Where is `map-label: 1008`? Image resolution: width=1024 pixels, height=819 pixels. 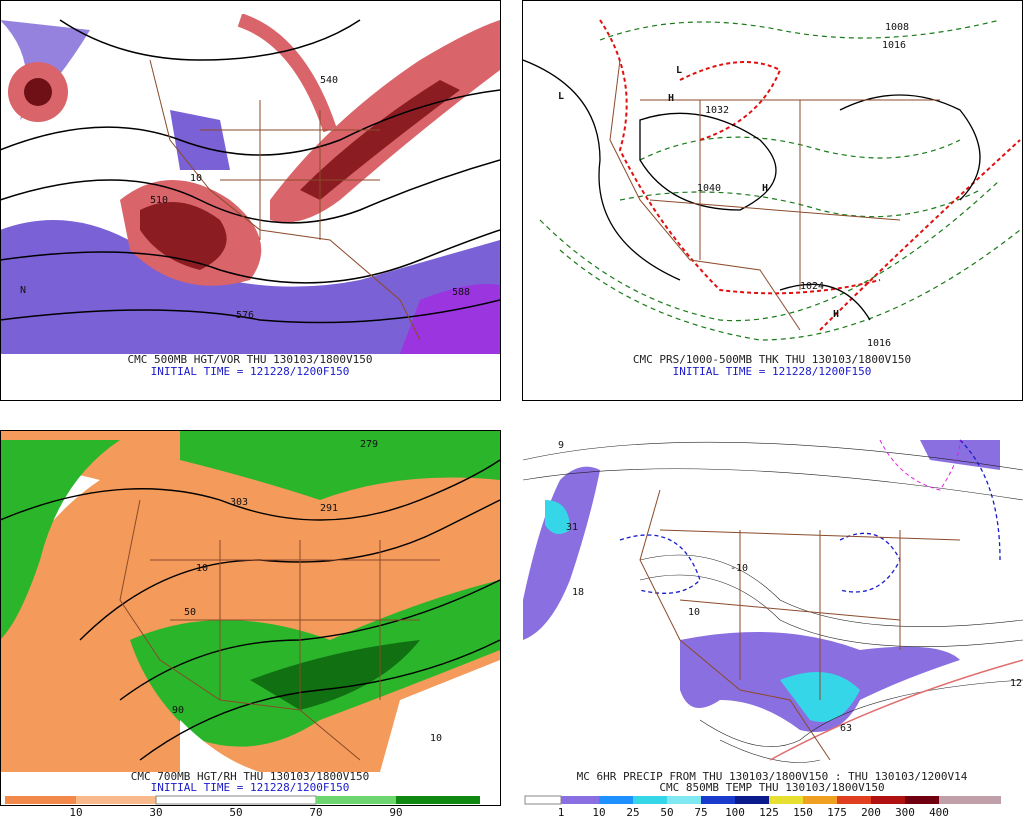 map-label: 1008 is located at coordinates (897, 27).